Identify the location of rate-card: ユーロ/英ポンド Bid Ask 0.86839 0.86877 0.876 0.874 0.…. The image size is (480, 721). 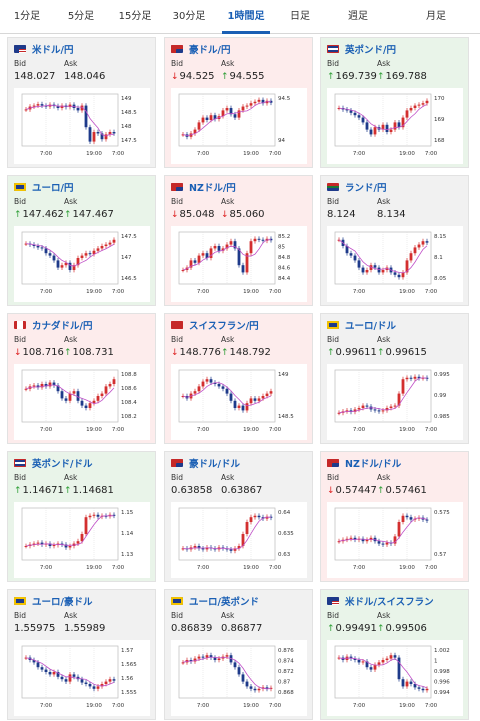
(238, 654).